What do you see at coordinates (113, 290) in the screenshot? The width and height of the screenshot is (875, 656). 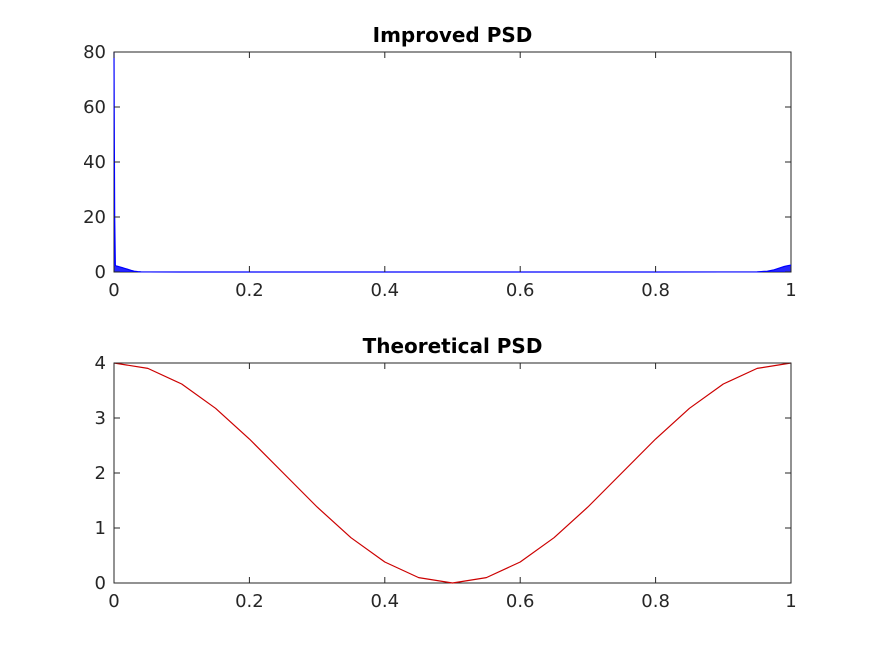 I see `improved-psd-xtick-label: 0` at bounding box center [113, 290].